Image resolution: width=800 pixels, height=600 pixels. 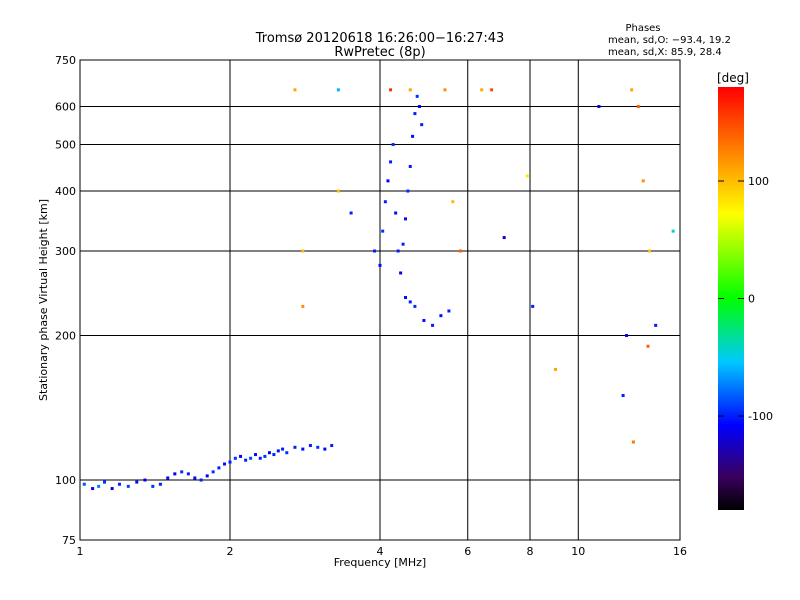 I want to click on colorbar-ticks: 100 0 -100, so click(x=745, y=299).